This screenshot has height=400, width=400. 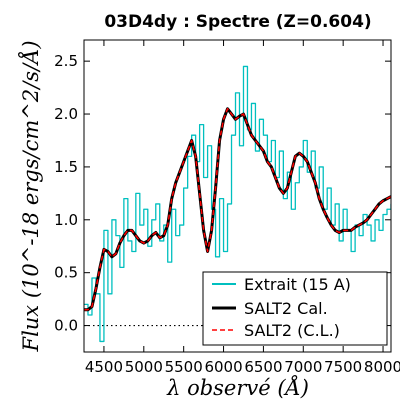 What do you see at coordinates (382, 367) in the screenshot?
I see `x-tick-label: 8000` at bounding box center [382, 367].